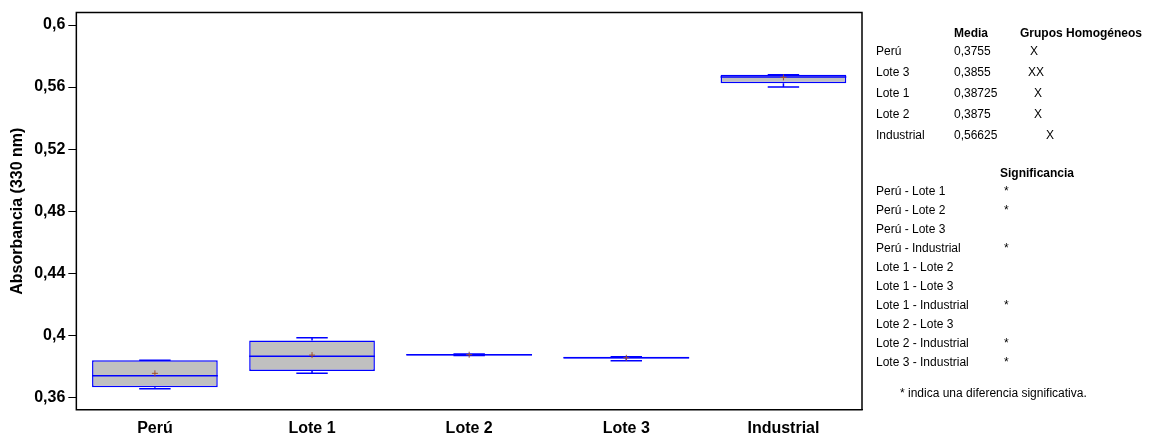 This screenshot has width=1155, height=445. Describe the element at coordinates (893, 72) in the screenshot. I see `text: Lote 3` at that location.